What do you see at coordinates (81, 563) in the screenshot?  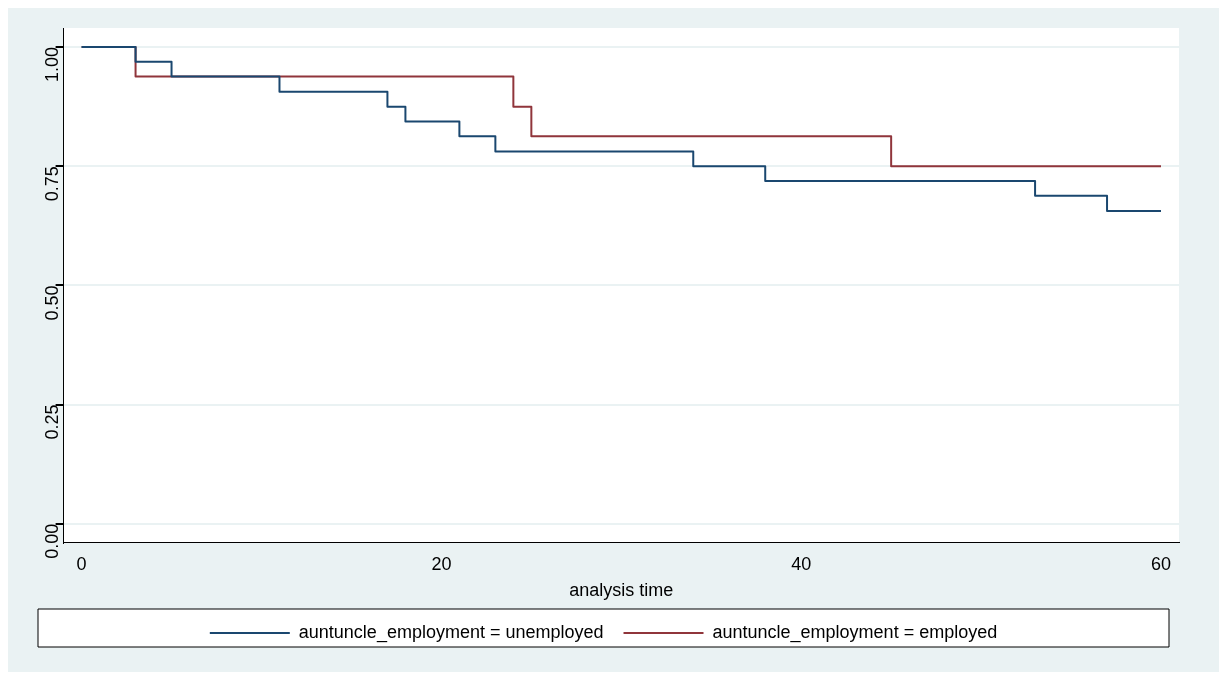 I see `x-tick-label: 0` at bounding box center [81, 563].